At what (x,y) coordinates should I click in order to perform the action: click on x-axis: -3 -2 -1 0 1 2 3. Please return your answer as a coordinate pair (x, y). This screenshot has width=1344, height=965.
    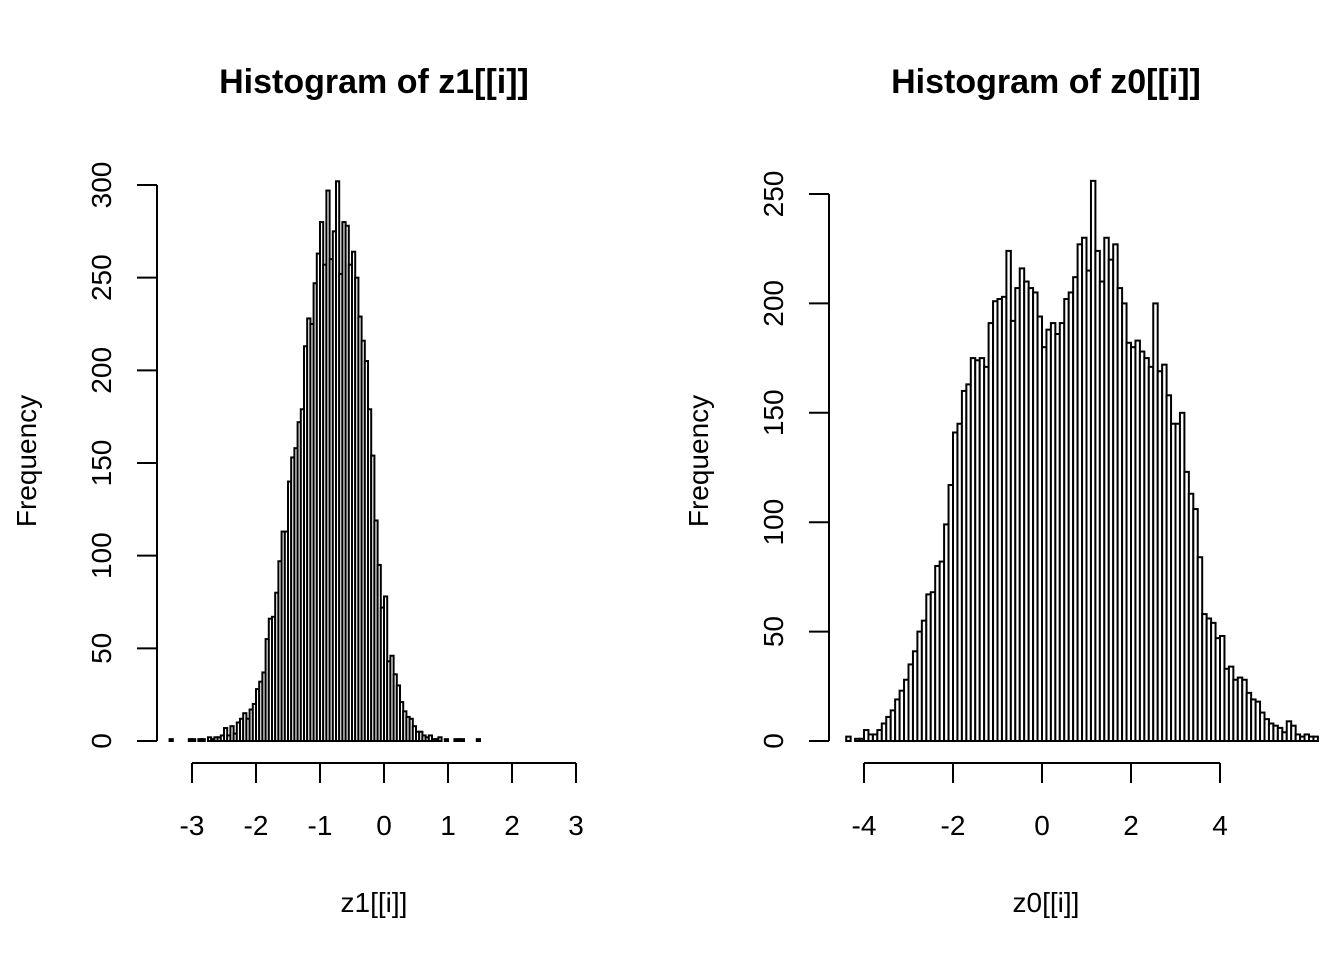
    Looking at the image, I should click on (382, 801).